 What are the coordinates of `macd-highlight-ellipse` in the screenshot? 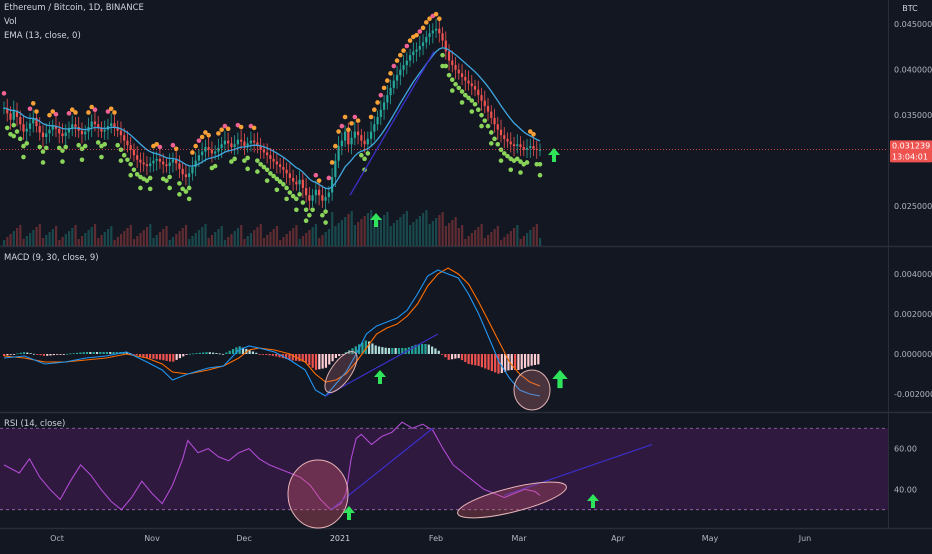 It's located at (341, 372).